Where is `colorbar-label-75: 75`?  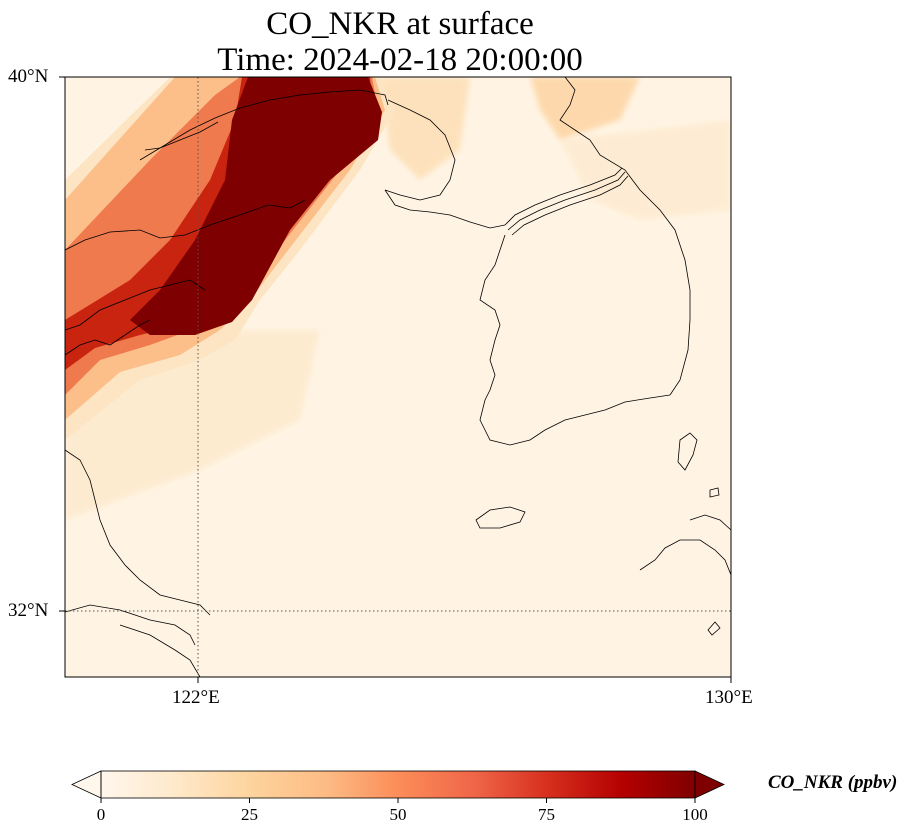 colorbar-label-75: 75 is located at coordinates (546, 814).